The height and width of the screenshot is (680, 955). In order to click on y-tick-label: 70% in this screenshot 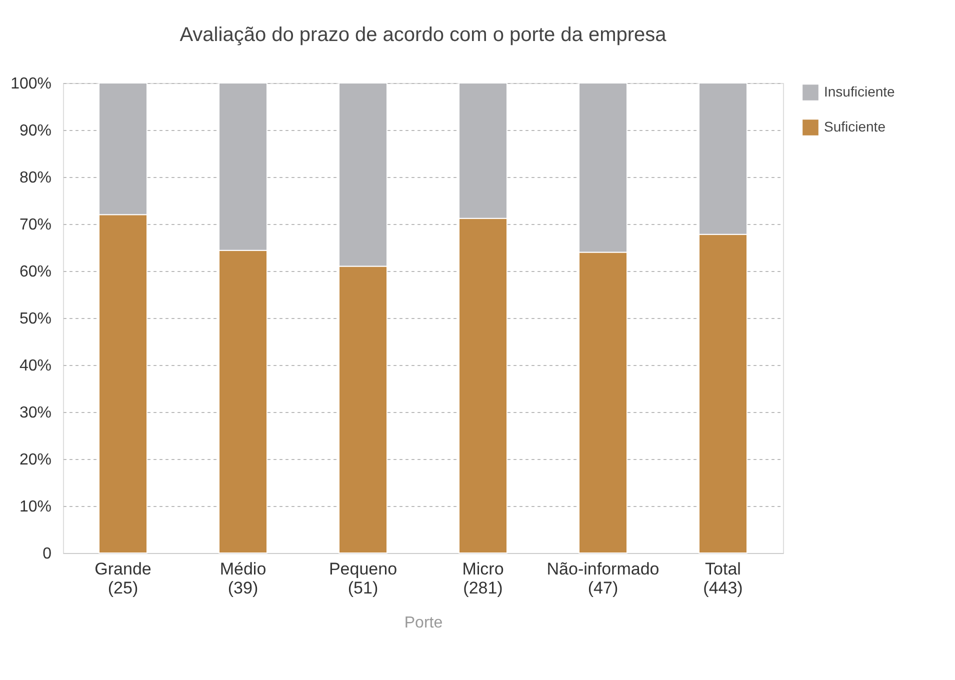, I will do `click(35, 225)`.